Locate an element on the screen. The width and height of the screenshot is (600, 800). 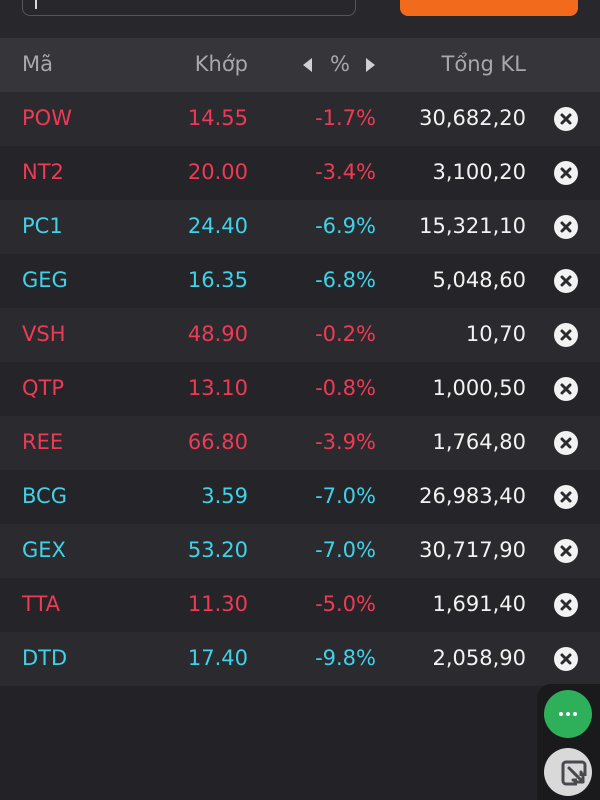
stock-volume: 1,691,40 is located at coordinates (479, 604).